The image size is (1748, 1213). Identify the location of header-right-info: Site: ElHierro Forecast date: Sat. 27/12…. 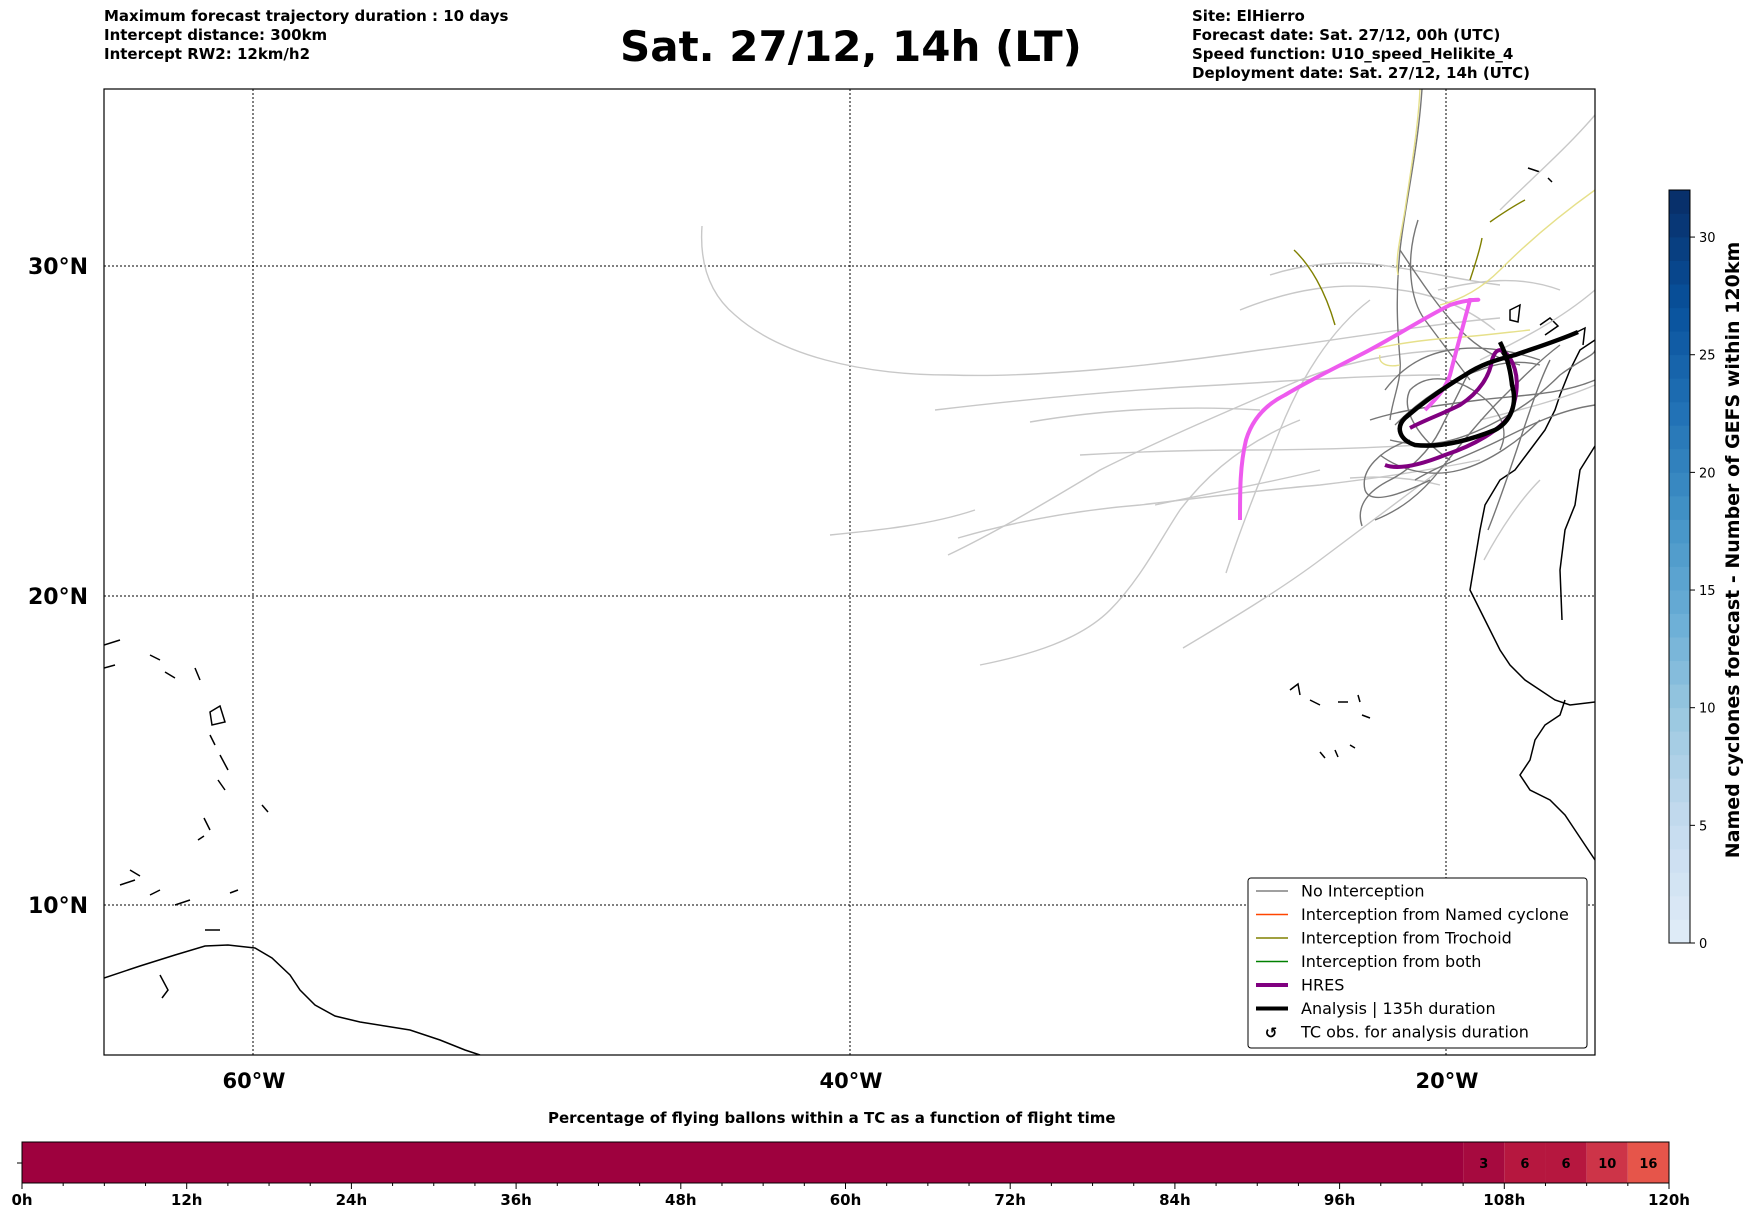
(1361, 45).